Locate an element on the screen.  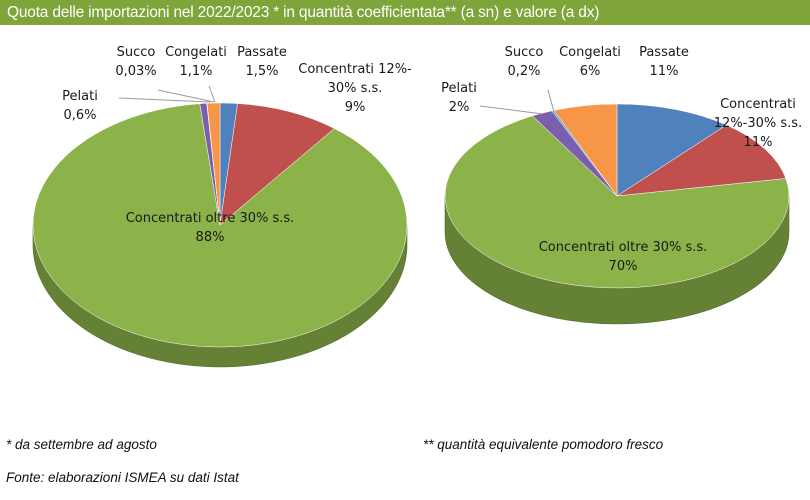
footnote-quantity: ** quantità equivalente pomodoro fresco is located at coordinates (543, 444).